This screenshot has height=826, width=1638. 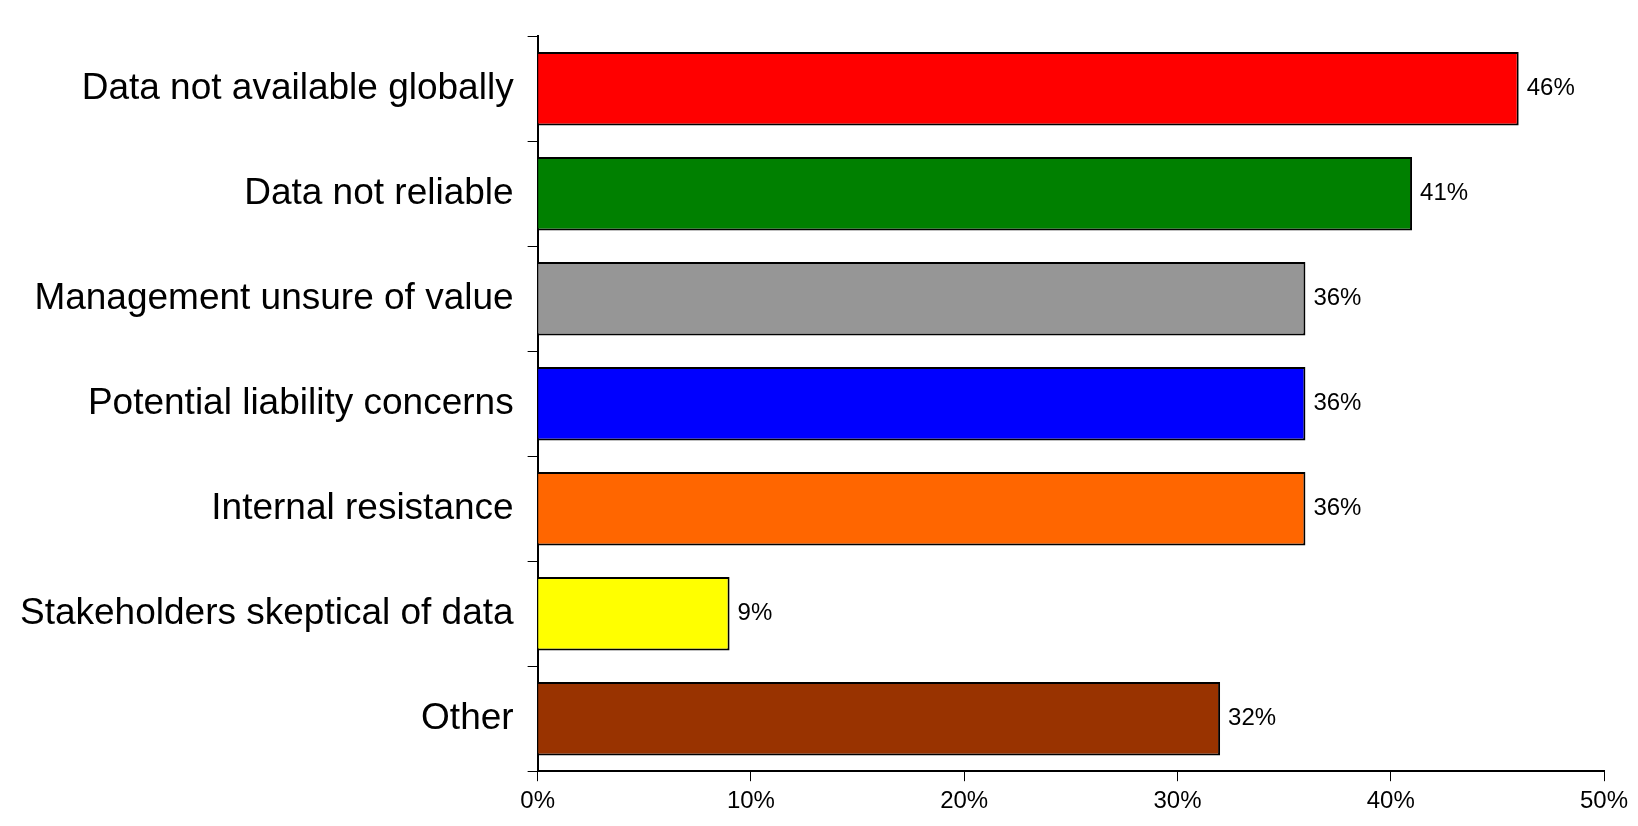 What do you see at coordinates (1390, 800) in the screenshot?
I see `x-tick-label: 40%` at bounding box center [1390, 800].